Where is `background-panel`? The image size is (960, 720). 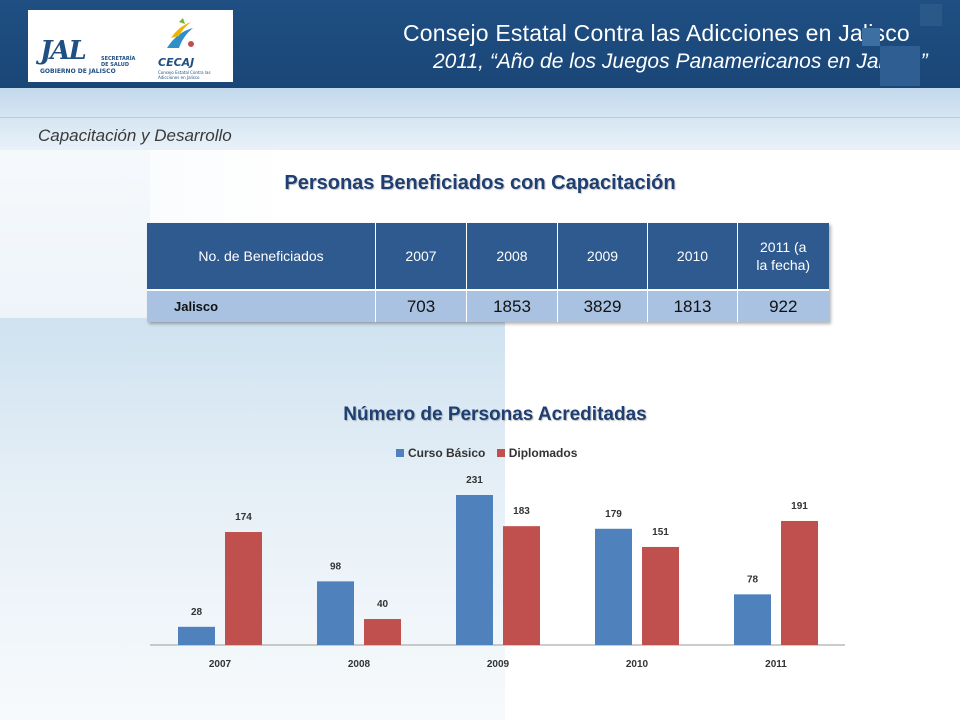 background-panel is located at coordinates (75, 234).